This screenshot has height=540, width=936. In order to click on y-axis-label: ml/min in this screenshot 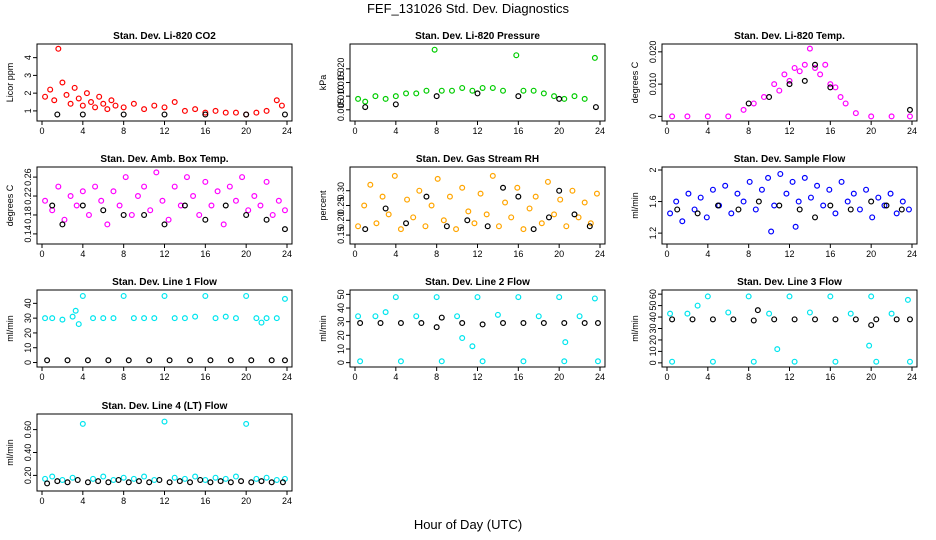, I will do `click(10, 328)`.